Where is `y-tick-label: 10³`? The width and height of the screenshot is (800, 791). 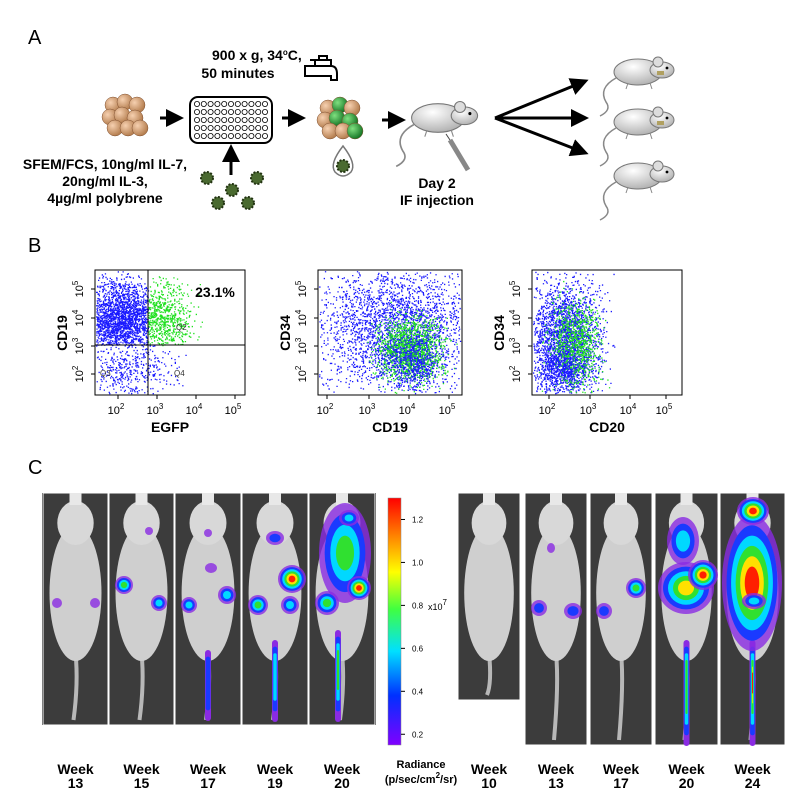
y-tick-label: 10³ is located at coordinates (515, 345).